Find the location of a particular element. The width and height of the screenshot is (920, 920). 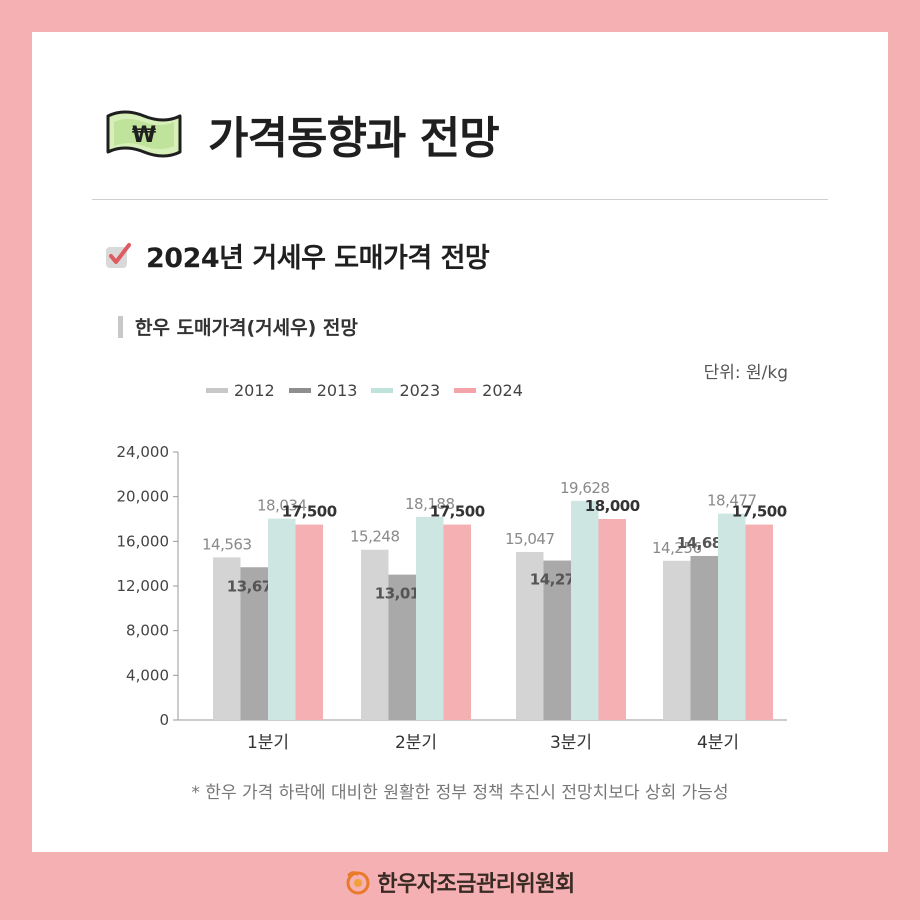

y-tick-label: 24,000 is located at coordinates (143, 452).